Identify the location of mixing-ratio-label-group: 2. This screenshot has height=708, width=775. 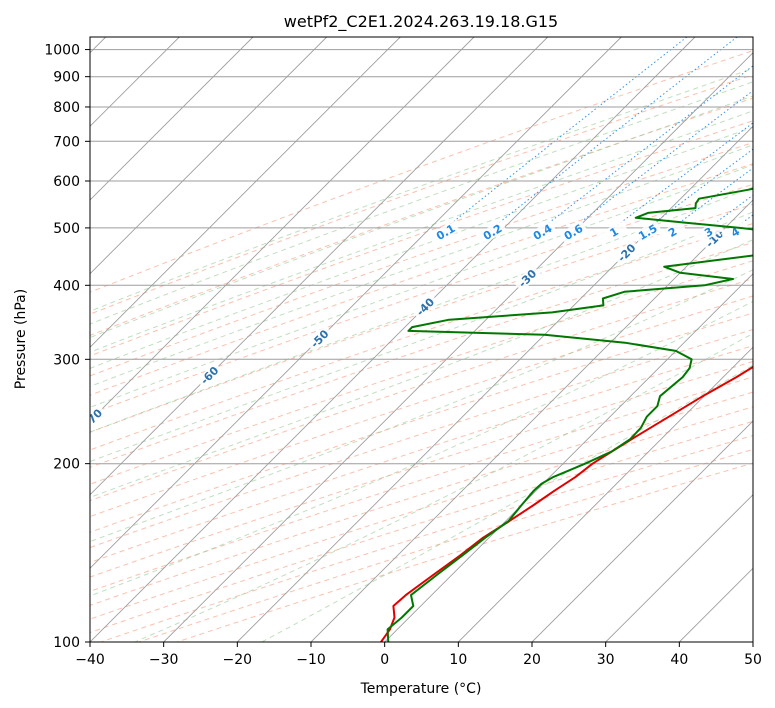
(672, 232).